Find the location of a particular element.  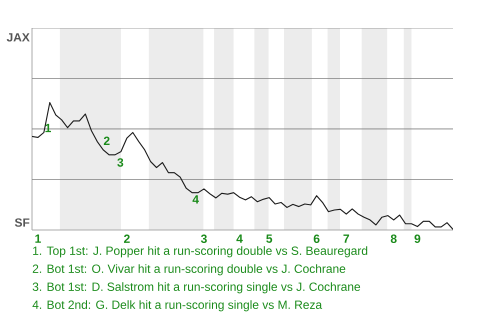

x-tick-label: 5 is located at coordinates (269, 238).